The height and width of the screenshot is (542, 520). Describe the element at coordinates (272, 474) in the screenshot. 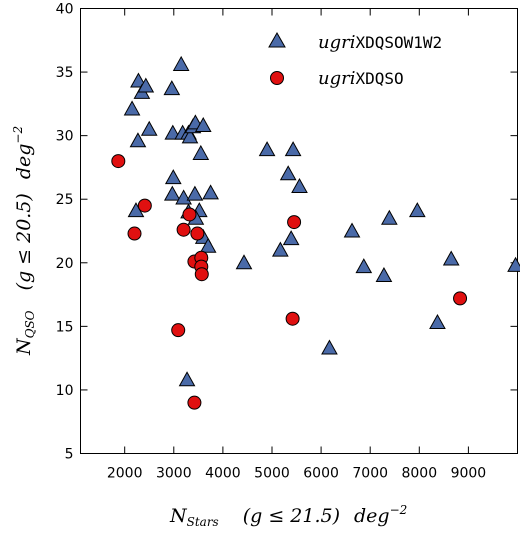

I see `x-tick-label: 5000` at that location.